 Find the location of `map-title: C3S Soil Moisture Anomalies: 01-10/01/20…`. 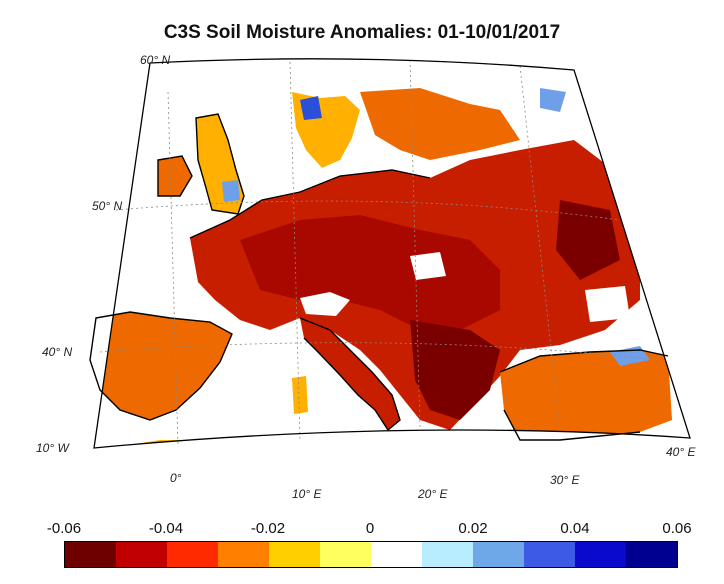

map-title: C3S Soil Moisture Anomalies: 01-10/01/20… is located at coordinates (362, 32).